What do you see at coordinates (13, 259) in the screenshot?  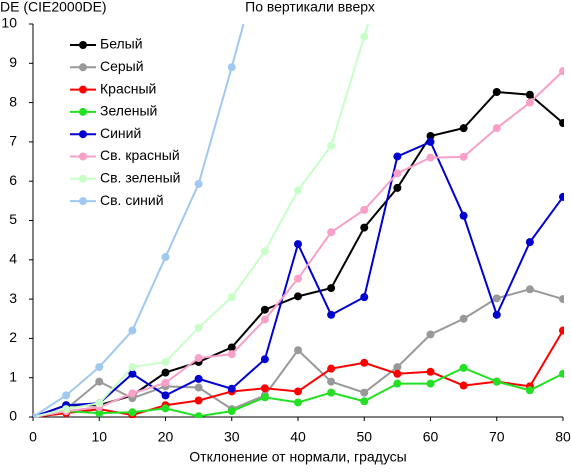 I see `y-tick-label: 4` at bounding box center [13, 259].